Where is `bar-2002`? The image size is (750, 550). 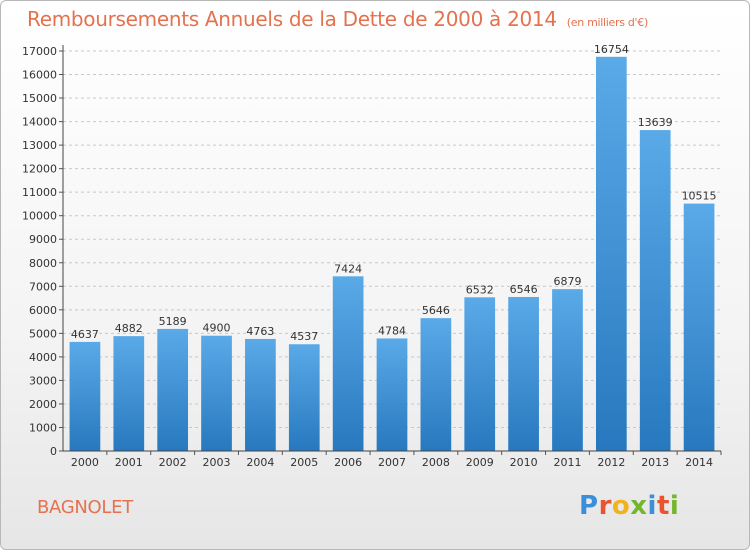
bar-2002 is located at coordinates (173, 389).